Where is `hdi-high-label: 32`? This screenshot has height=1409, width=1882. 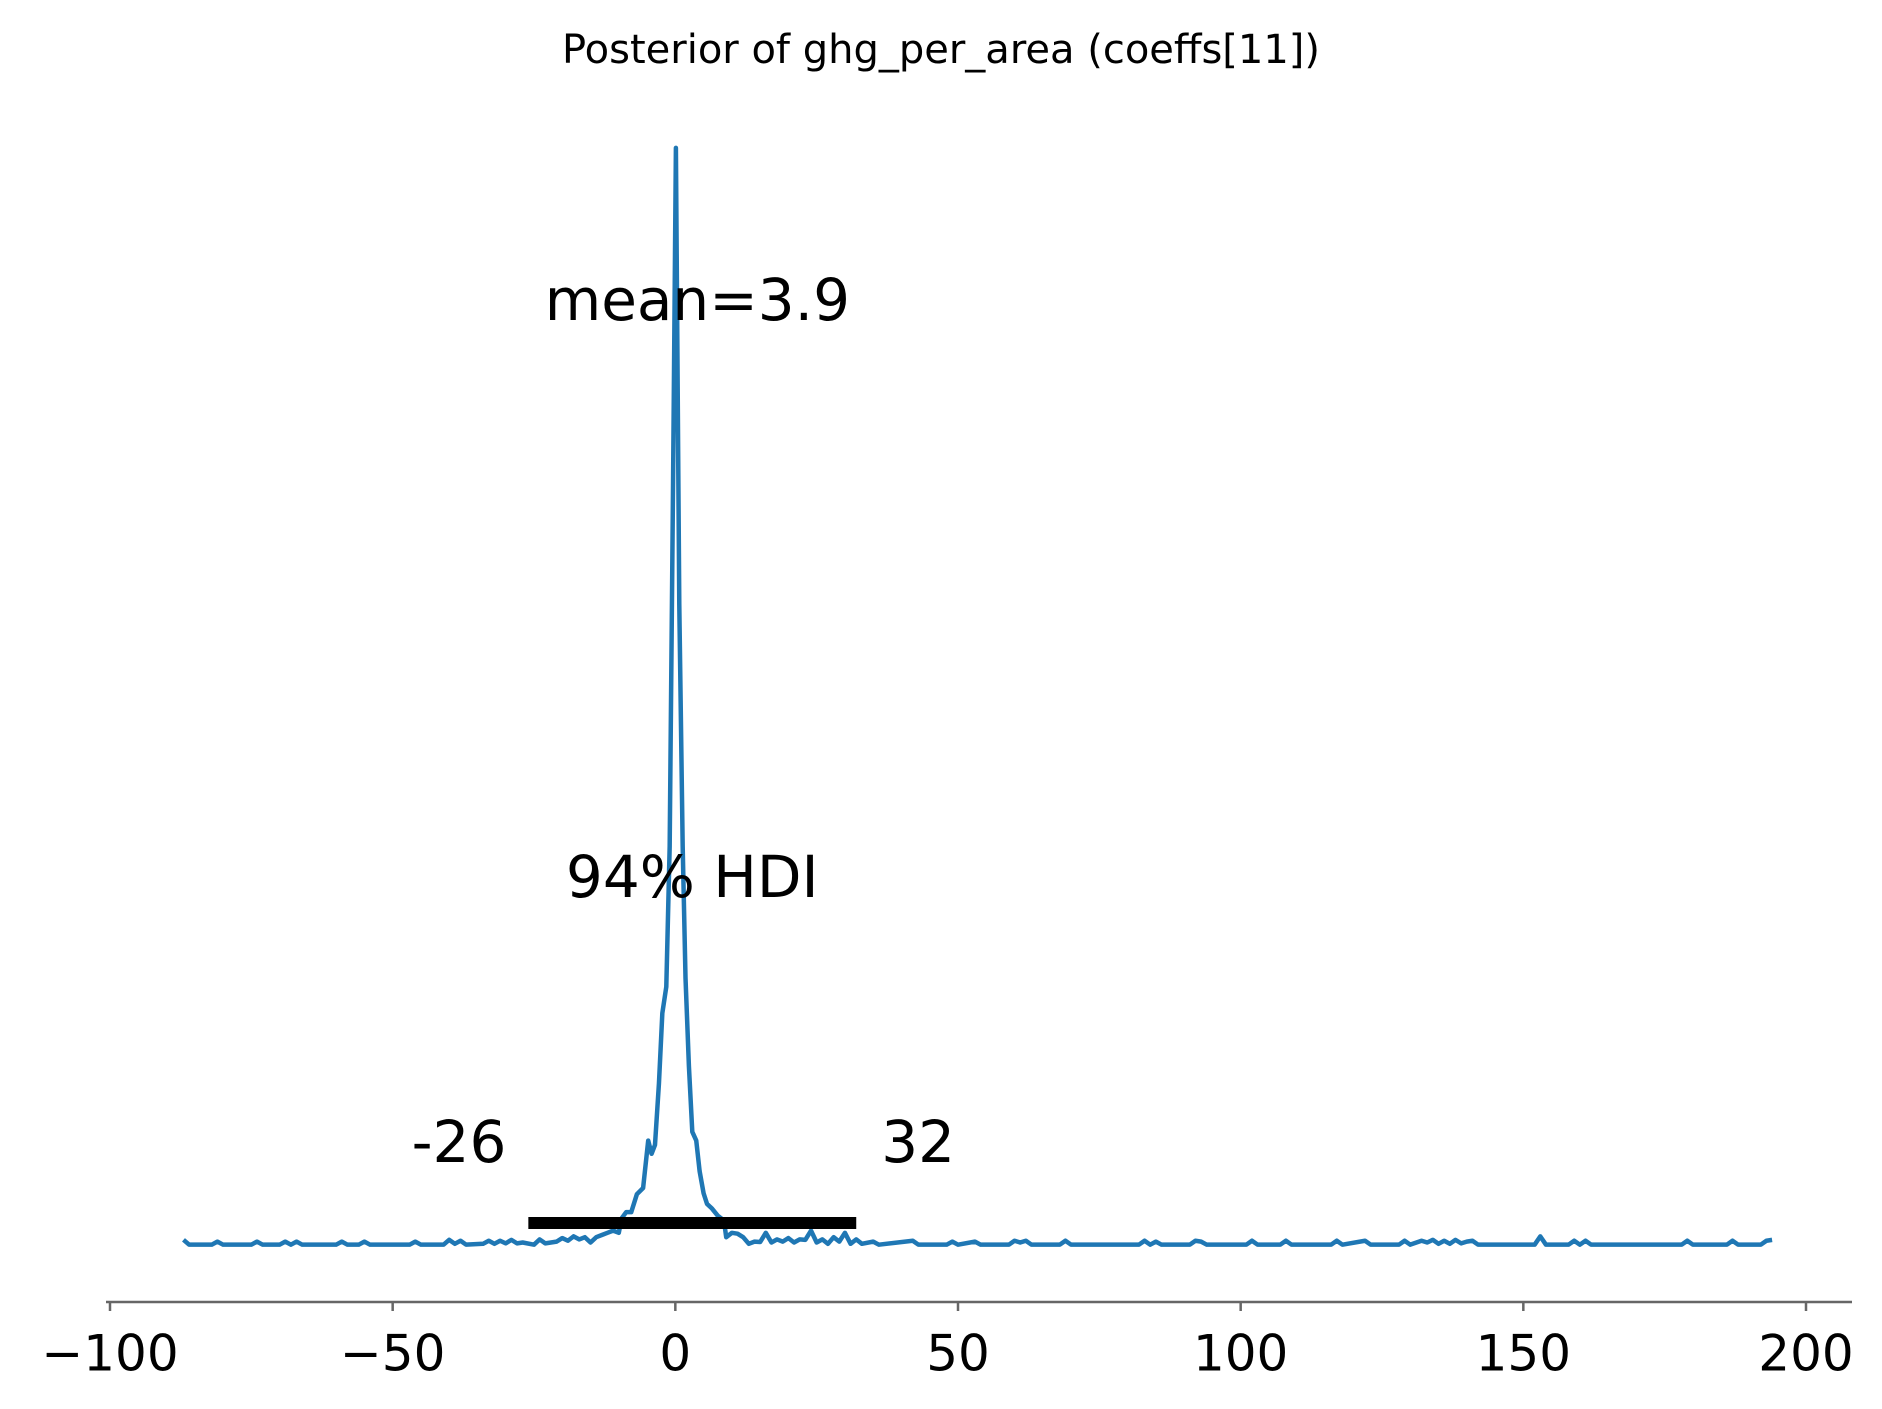
hdi-high-label: 32 is located at coordinates (918, 1142).